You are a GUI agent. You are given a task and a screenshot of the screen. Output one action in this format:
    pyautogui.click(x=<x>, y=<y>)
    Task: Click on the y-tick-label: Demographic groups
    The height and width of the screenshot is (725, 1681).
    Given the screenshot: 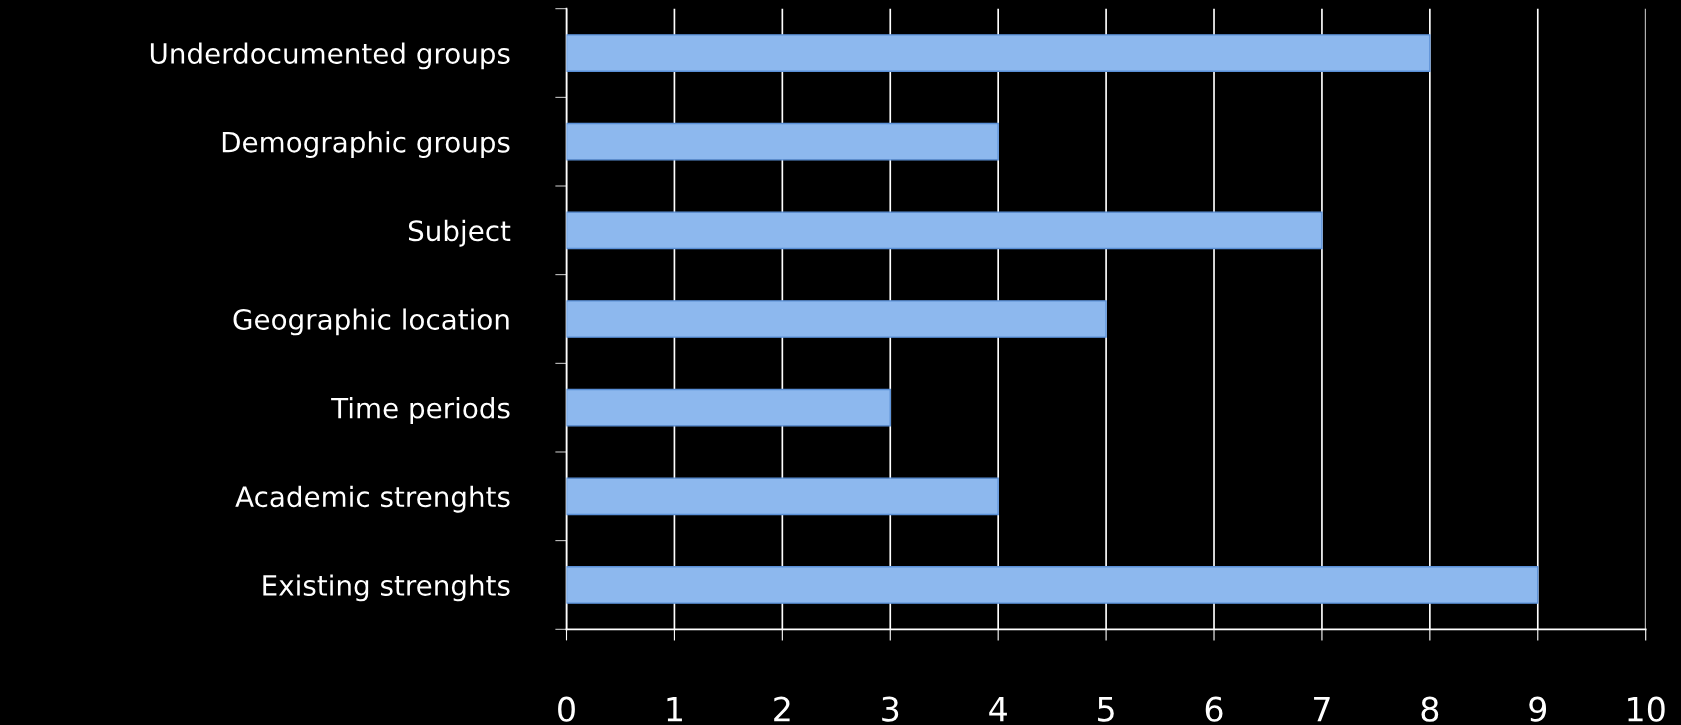 What is the action you would take?
    pyautogui.click(x=366, y=145)
    